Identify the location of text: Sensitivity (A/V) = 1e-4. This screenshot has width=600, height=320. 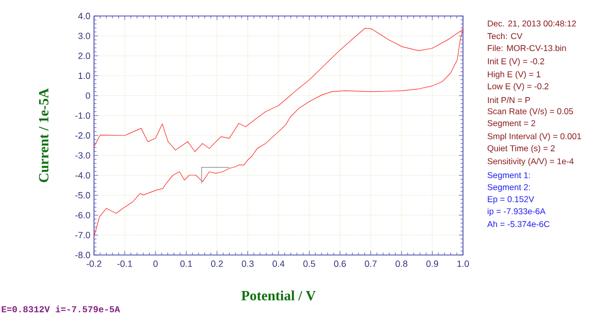
(531, 162).